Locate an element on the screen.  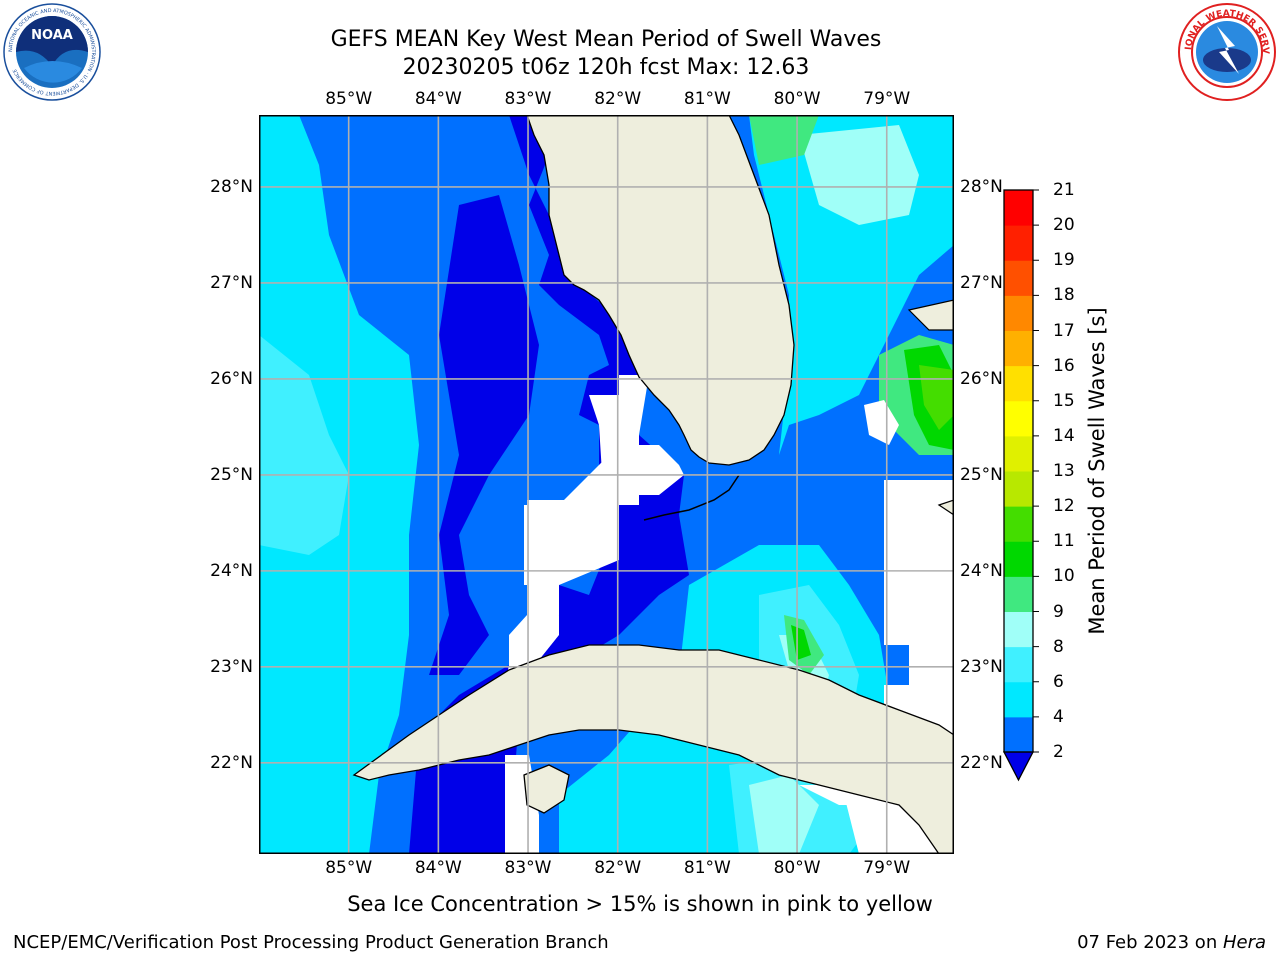
lat-label-right-5: 23°N is located at coordinates (981, 666).